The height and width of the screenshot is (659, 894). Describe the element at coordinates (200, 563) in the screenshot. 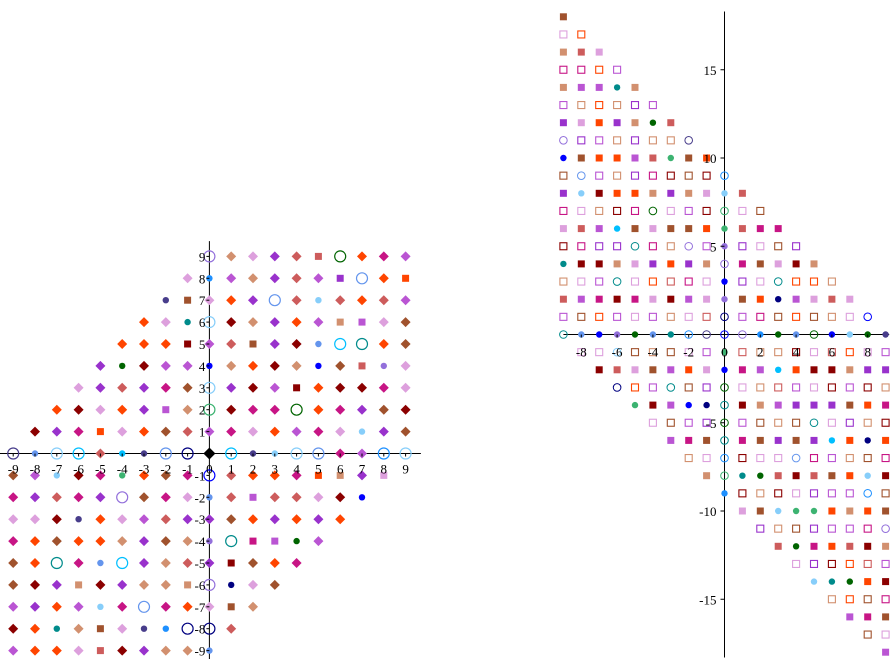

I see `left-y-tick-label: -5` at that location.